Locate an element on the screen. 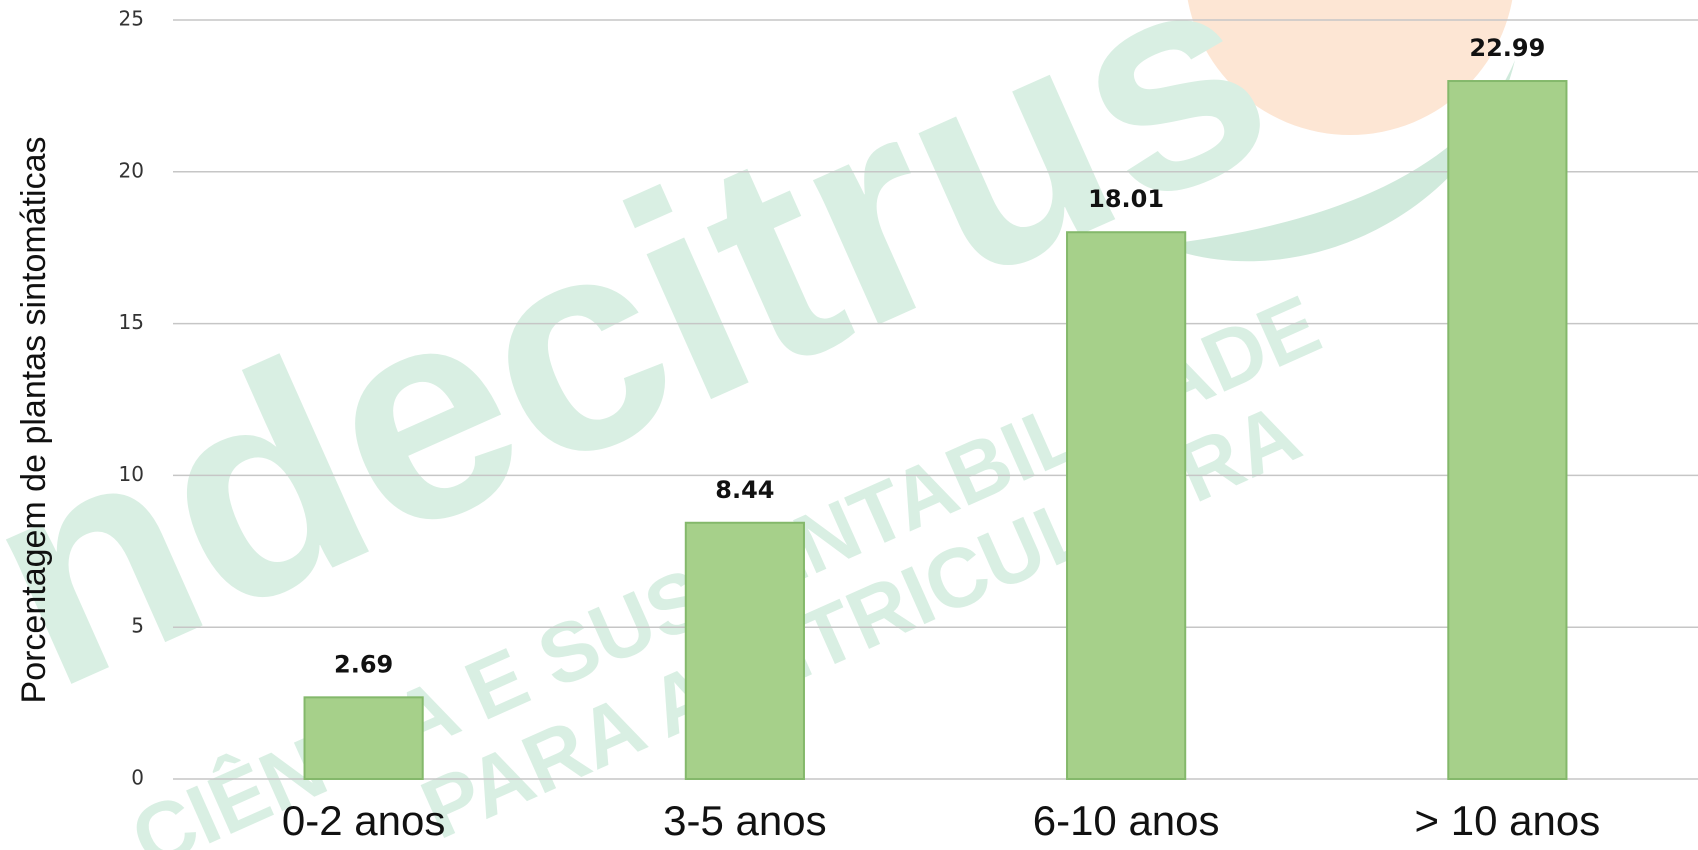 This screenshot has width=1698, height=850. x-tick-label: > 10 anos is located at coordinates (1508, 820).